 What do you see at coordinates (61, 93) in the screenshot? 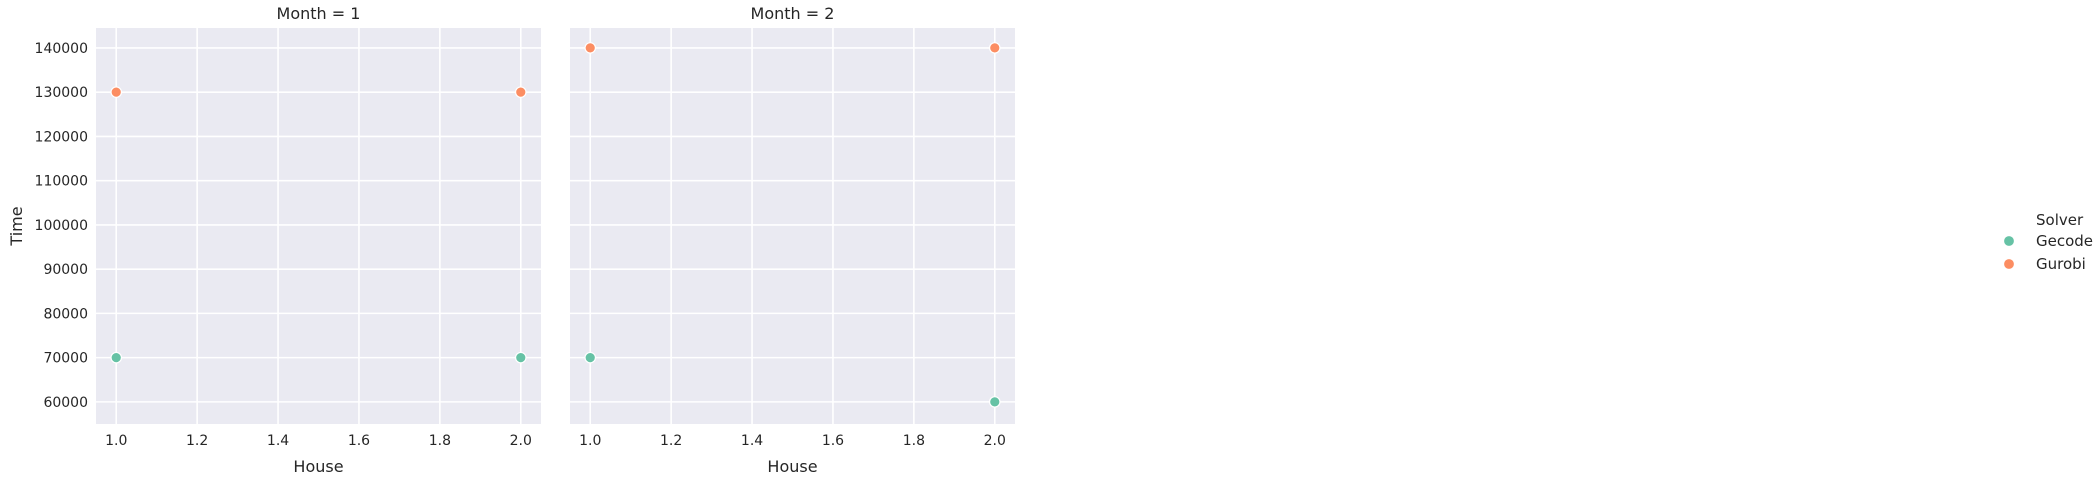
I see `y-tick-label: 130000` at bounding box center [61, 93].